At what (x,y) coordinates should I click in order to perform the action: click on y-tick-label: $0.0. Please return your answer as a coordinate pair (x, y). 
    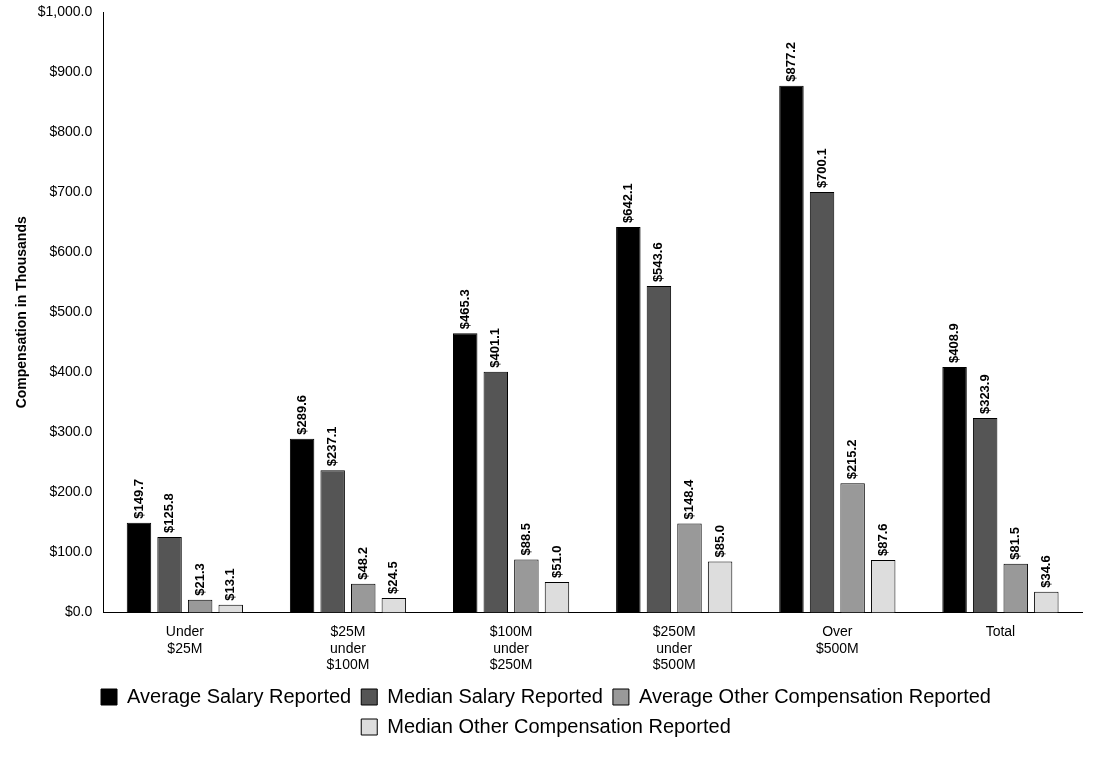
    Looking at the image, I should click on (79, 611).